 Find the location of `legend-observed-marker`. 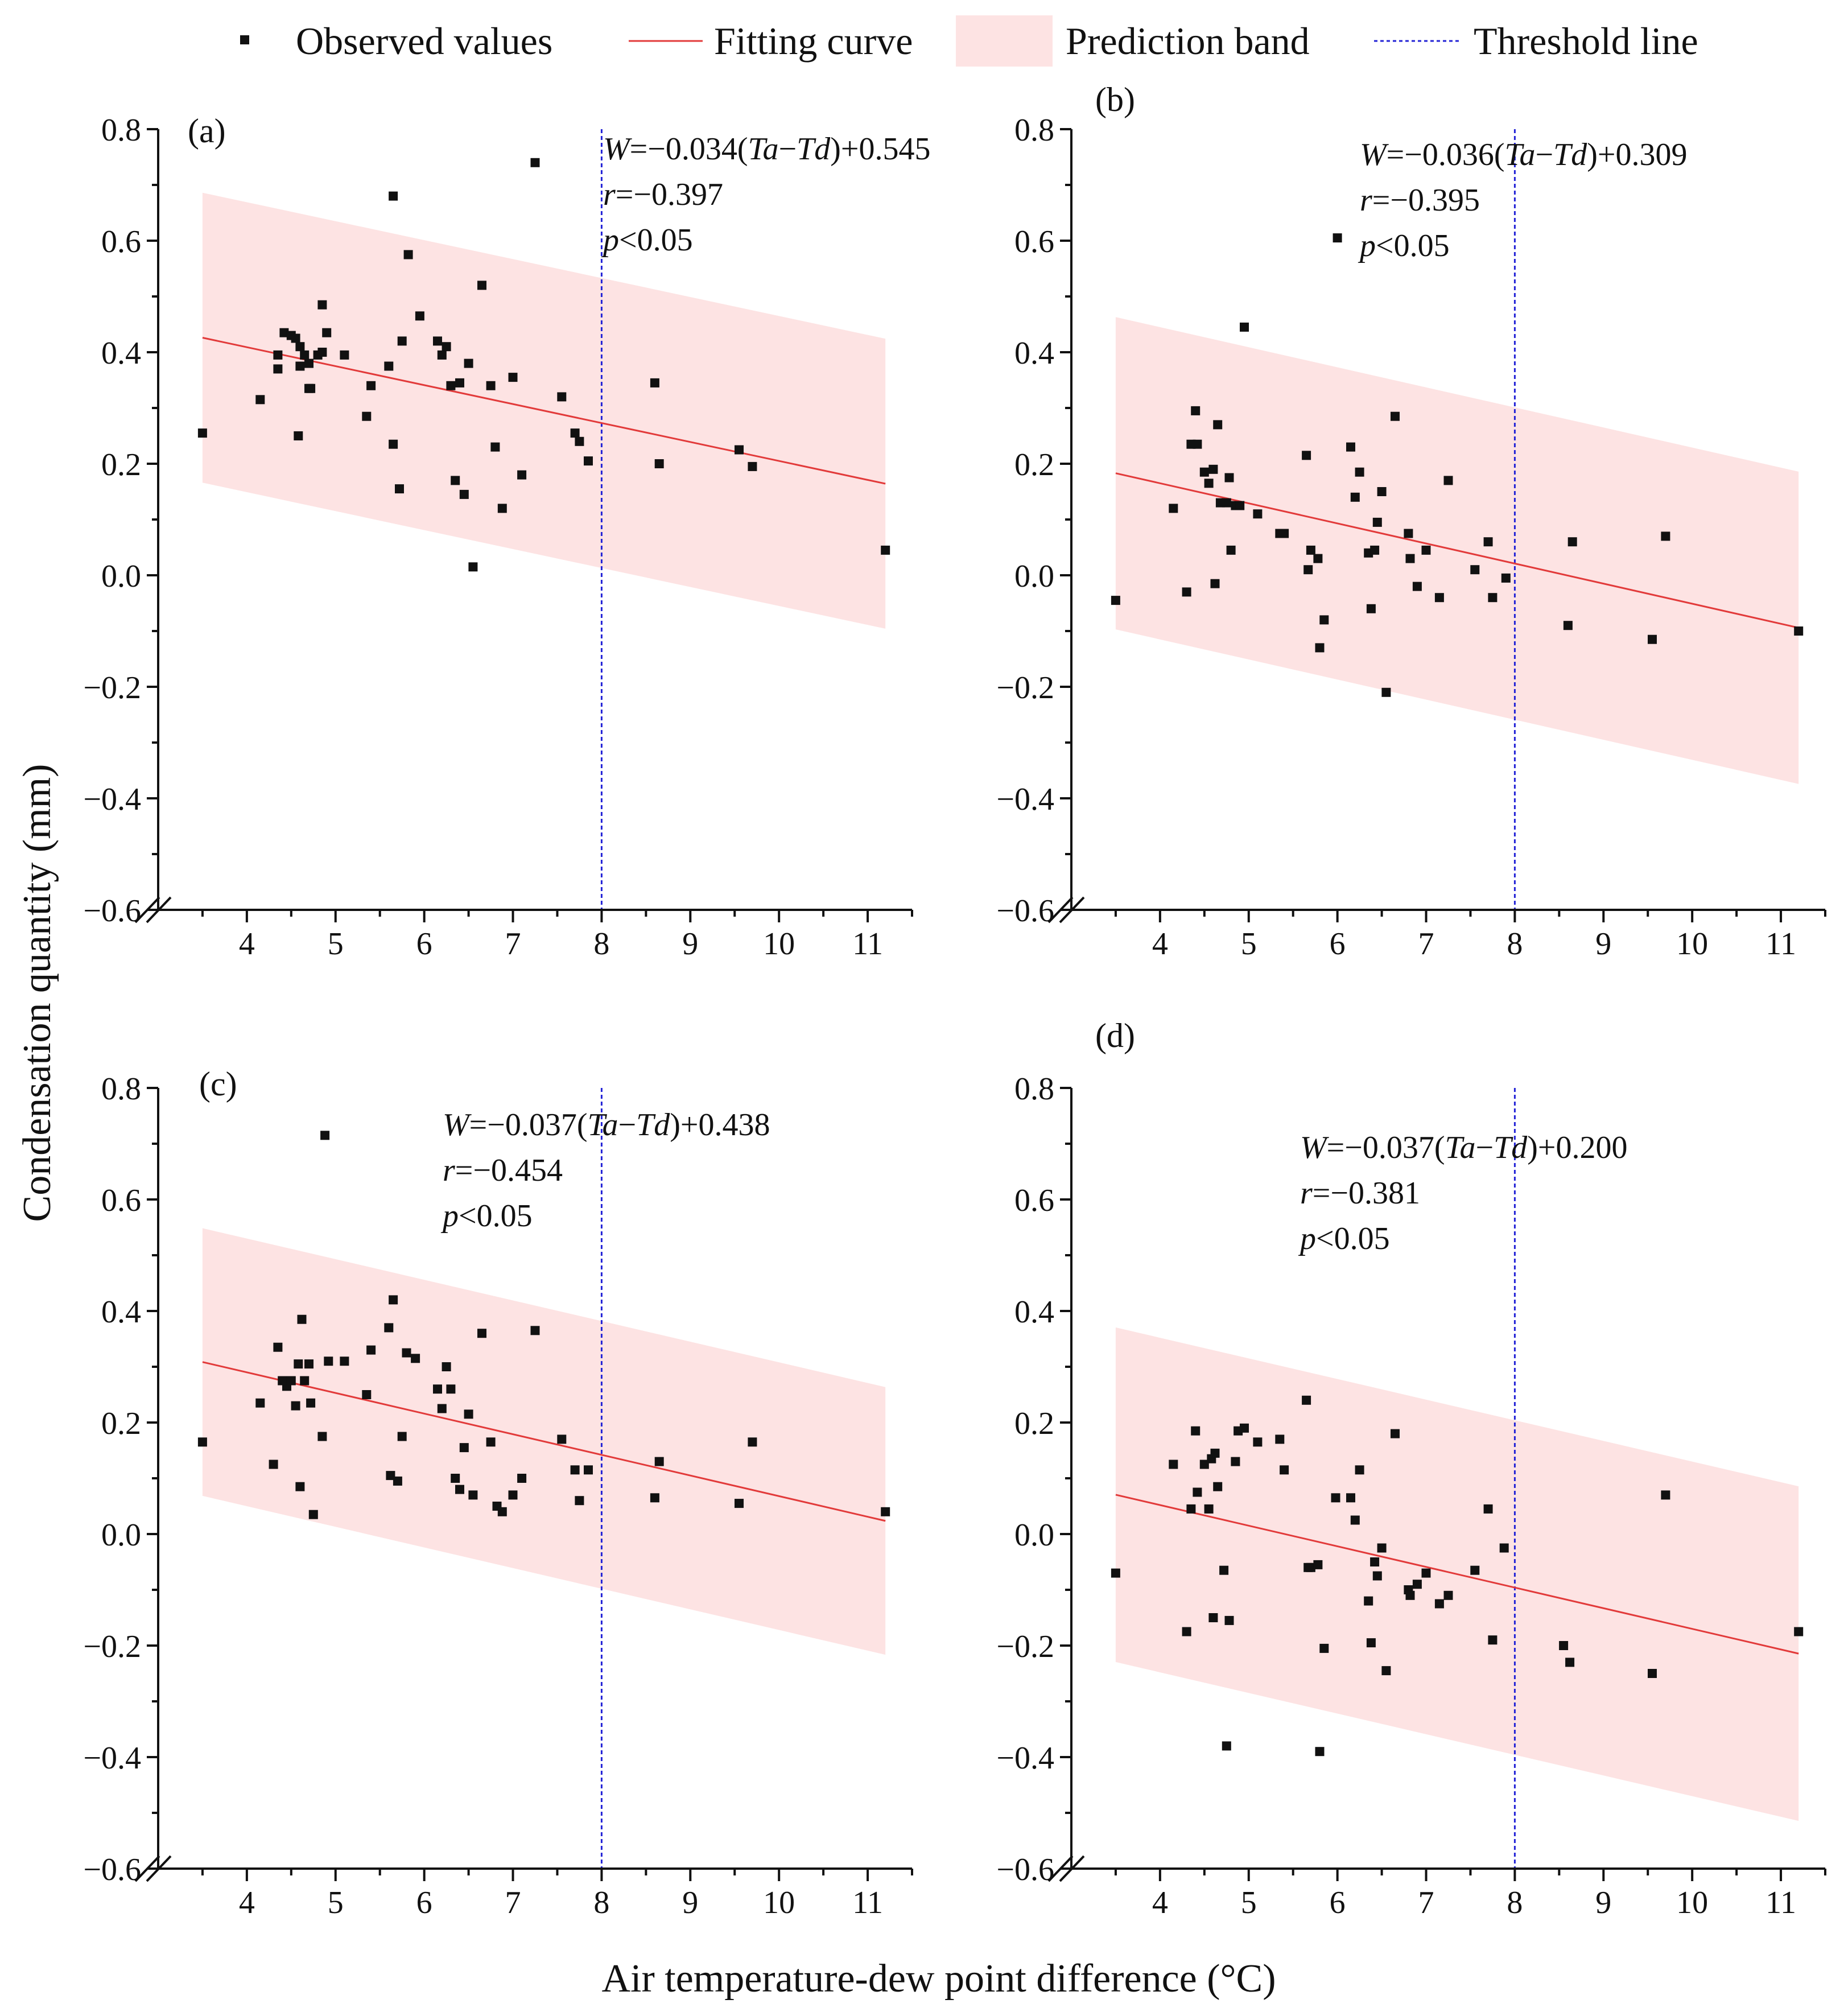

legend-observed-marker is located at coordinates (244, 39).